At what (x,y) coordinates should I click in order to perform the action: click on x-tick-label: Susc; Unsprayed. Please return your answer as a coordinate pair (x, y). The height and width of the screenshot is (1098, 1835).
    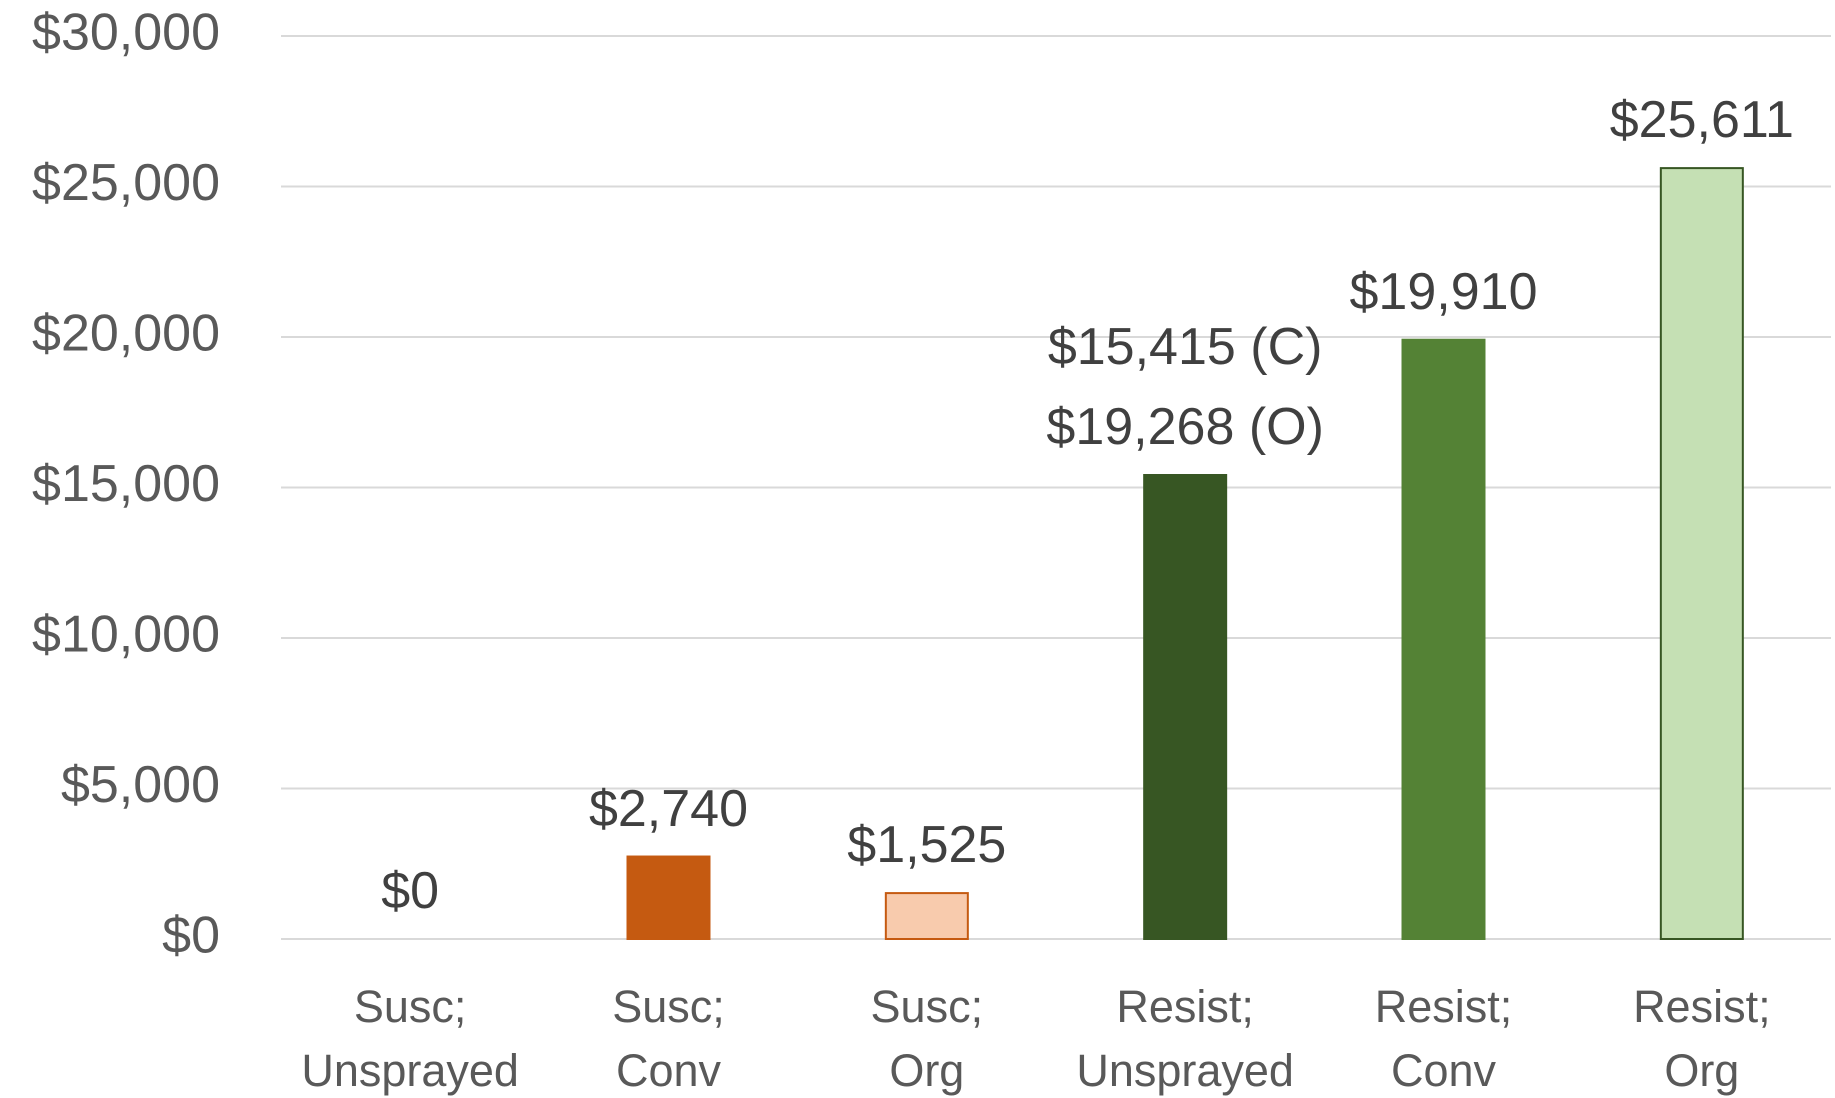
    Looking at the image, I should click on (410, 1038).